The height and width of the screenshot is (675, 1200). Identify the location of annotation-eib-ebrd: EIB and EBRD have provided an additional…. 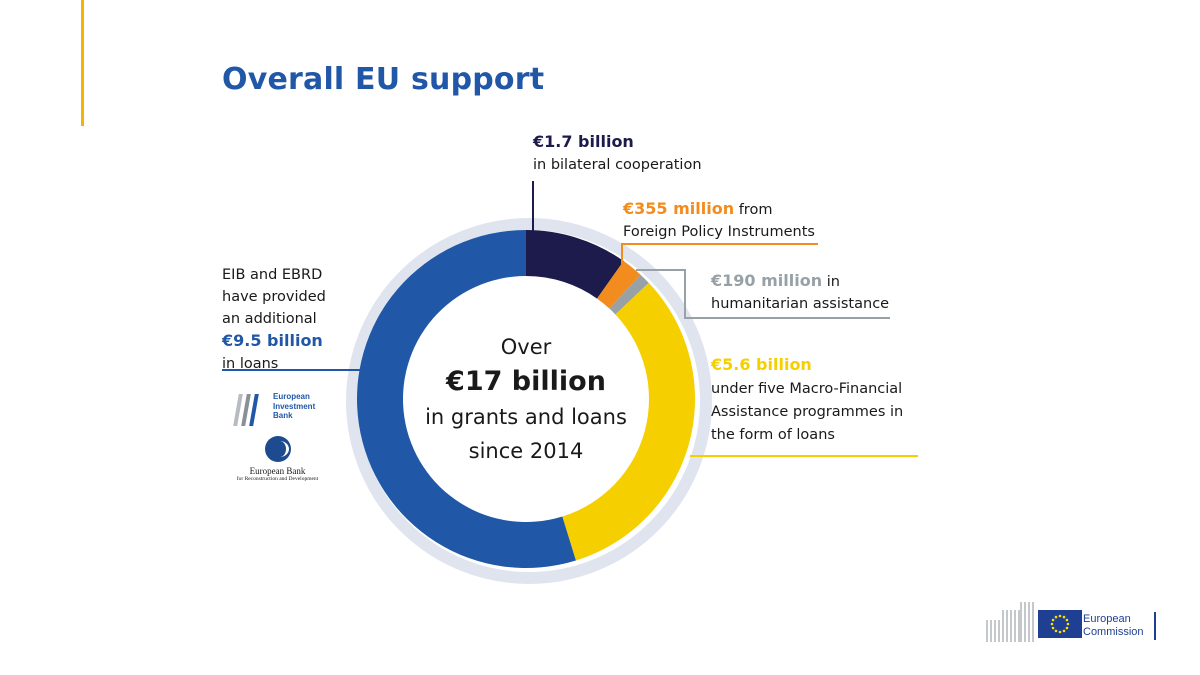
(274, 319).